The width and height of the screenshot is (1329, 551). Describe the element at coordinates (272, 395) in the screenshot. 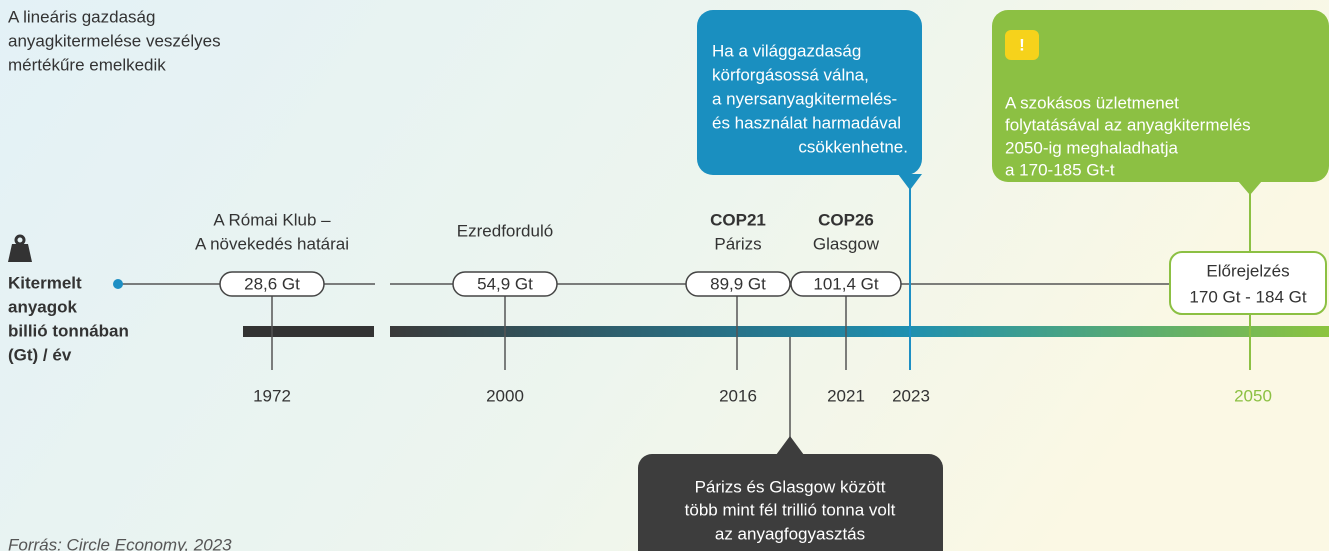

I see `year-label: 1972` at that location.